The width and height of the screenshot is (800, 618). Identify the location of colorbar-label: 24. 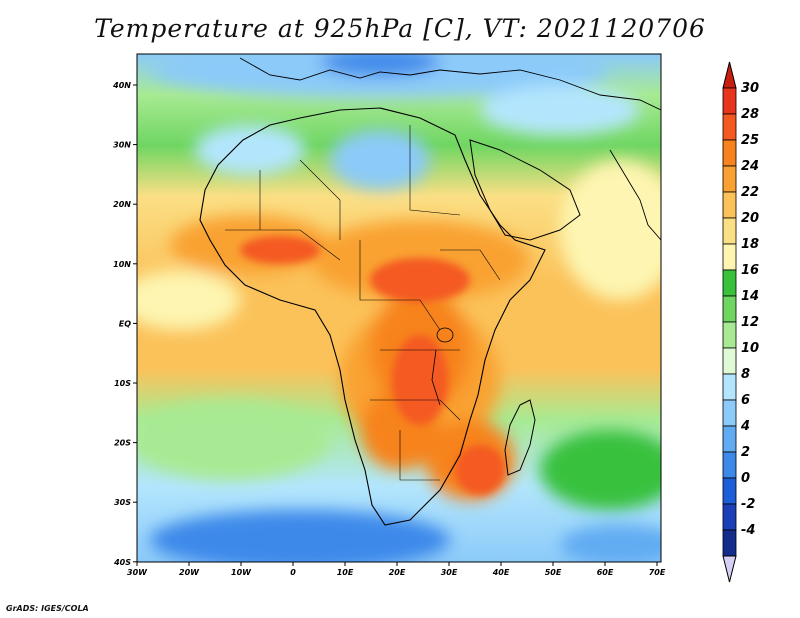
(750, 166).